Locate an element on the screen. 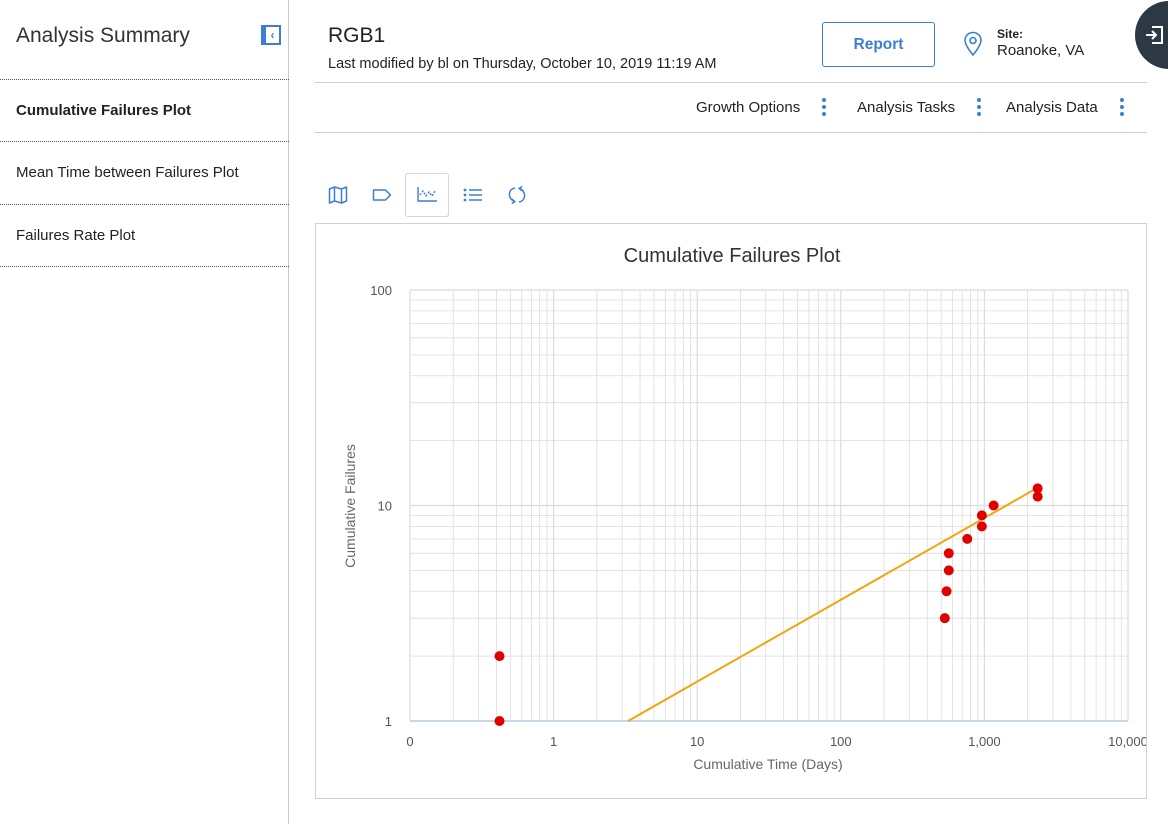  refresh-icon is located at coordinates (517, 195).